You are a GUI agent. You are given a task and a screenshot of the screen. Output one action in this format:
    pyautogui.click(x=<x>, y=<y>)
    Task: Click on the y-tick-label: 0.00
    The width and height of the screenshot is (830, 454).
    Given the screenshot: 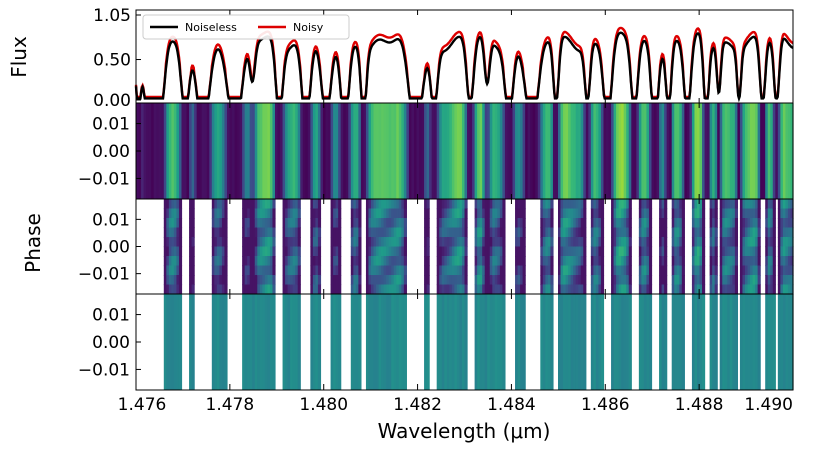 What is the action you would take?
    pyautogui.click(x=112, y=101)
    